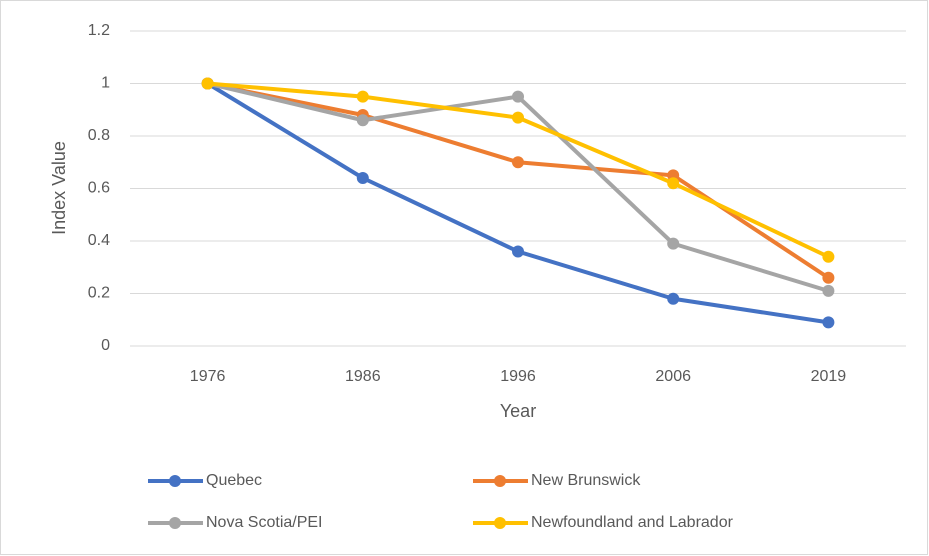 The image size is (929, 556). What do you see at coordinates (518, 411) in the screenshot?
I see `x-axis-title: Year` at bounding box center [518, 411].